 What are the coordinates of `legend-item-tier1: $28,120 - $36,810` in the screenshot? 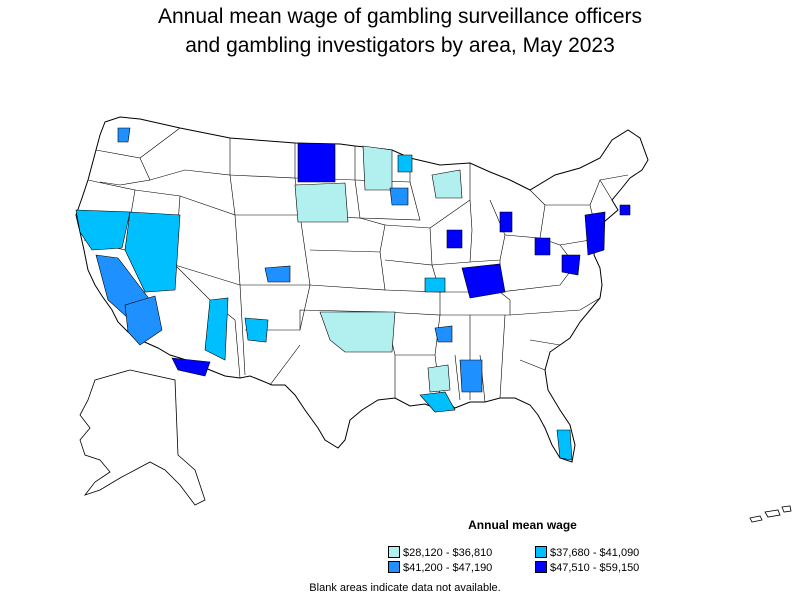 It's located at (440, 553).